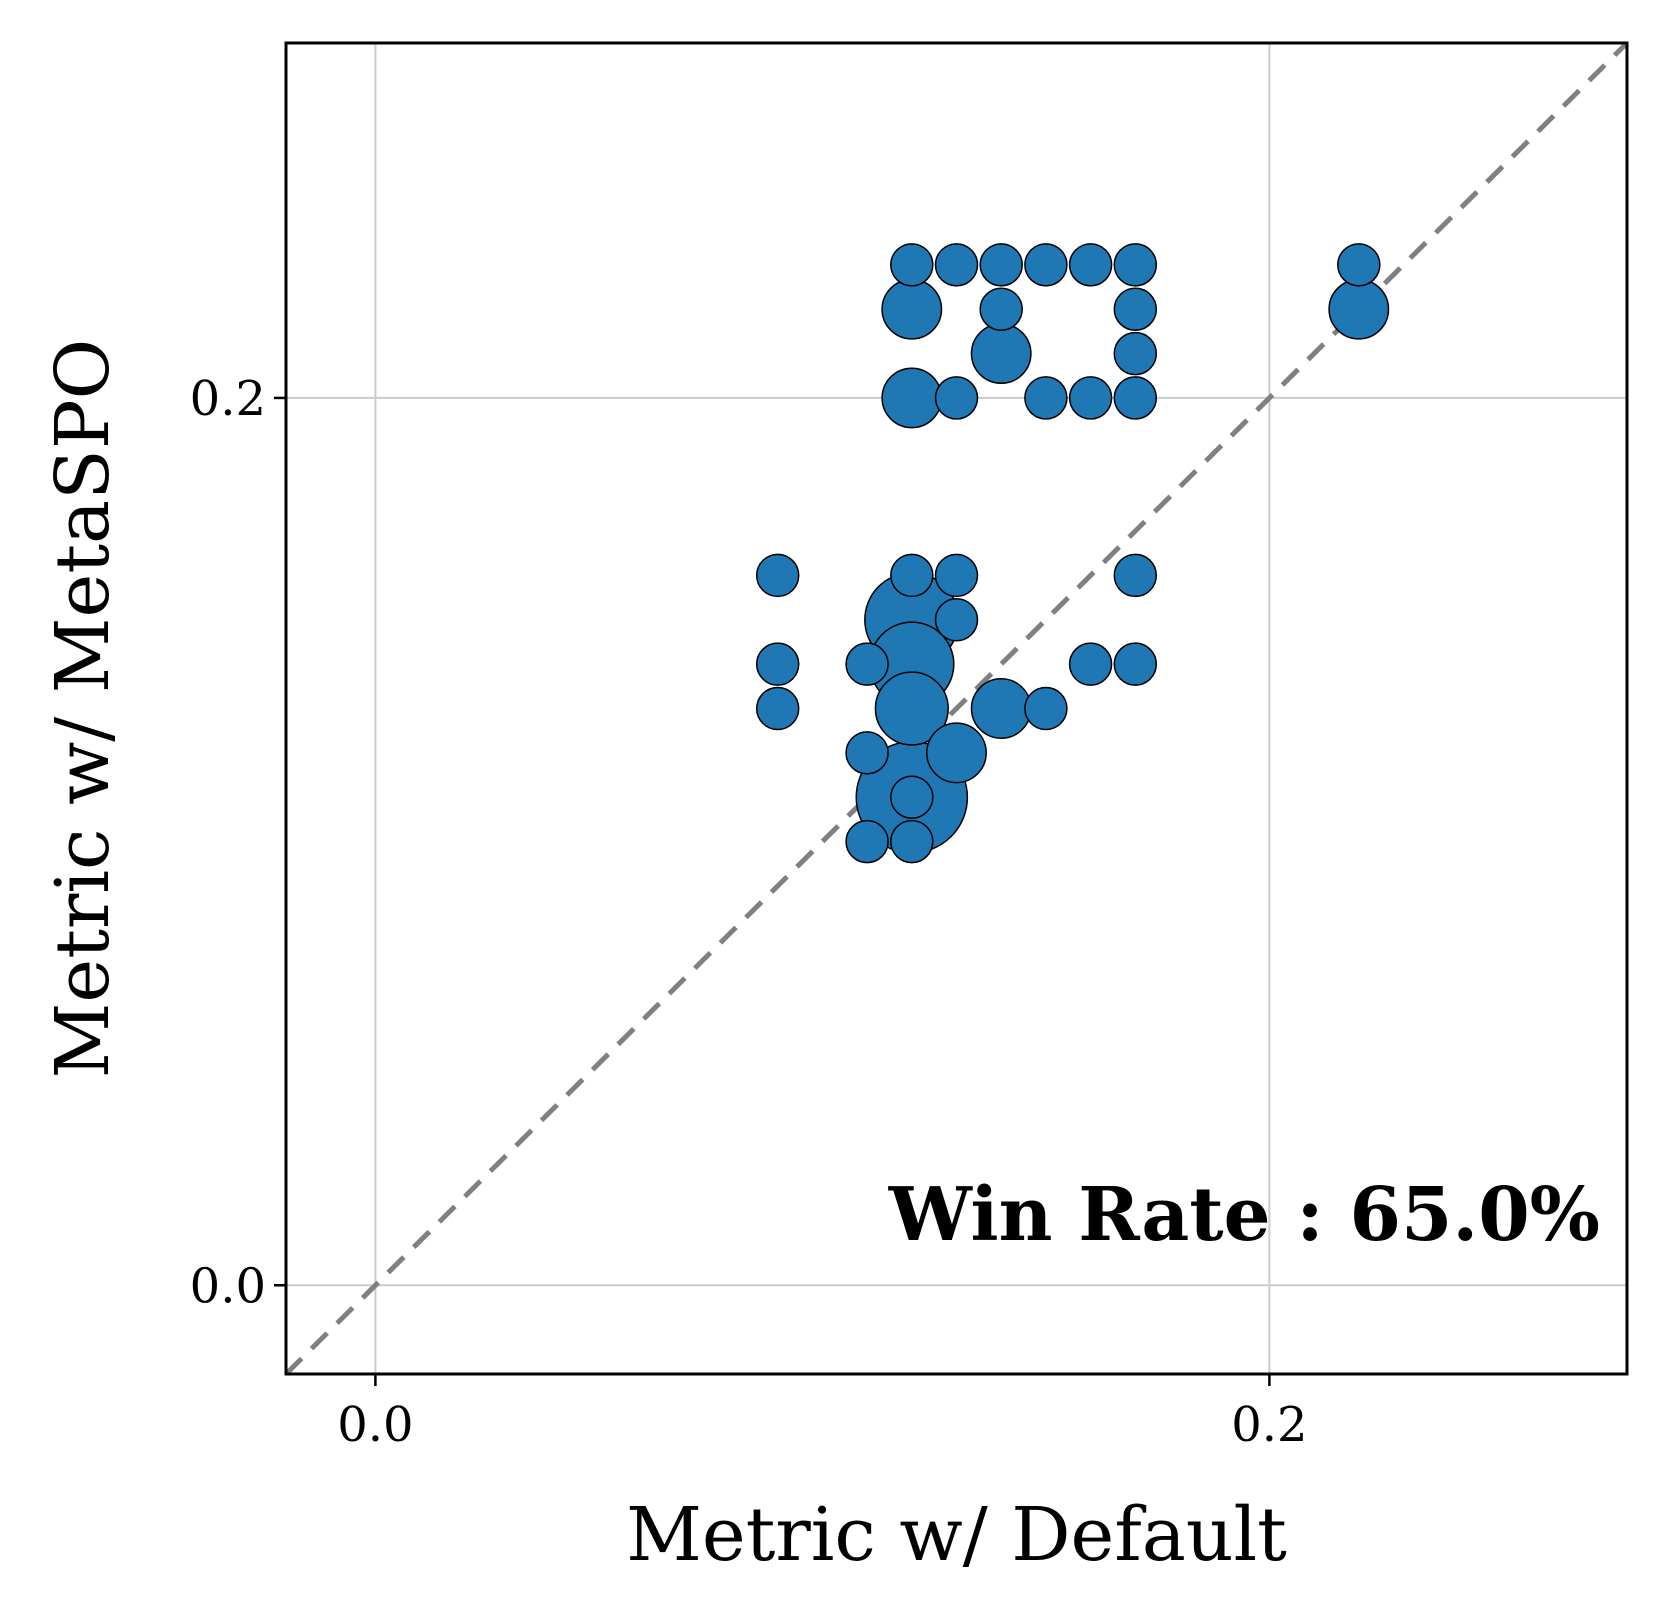  What do you see at coordinates (956, 1535) in the screenshot?
I see `x-axis-label: Metric w/ Default` at bounding box center [956, 1535].